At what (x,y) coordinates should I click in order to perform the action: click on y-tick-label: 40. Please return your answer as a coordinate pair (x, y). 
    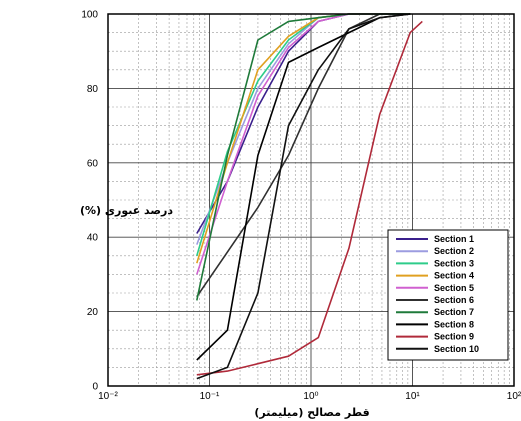
    Looking at the image, I should click on (93, 238).